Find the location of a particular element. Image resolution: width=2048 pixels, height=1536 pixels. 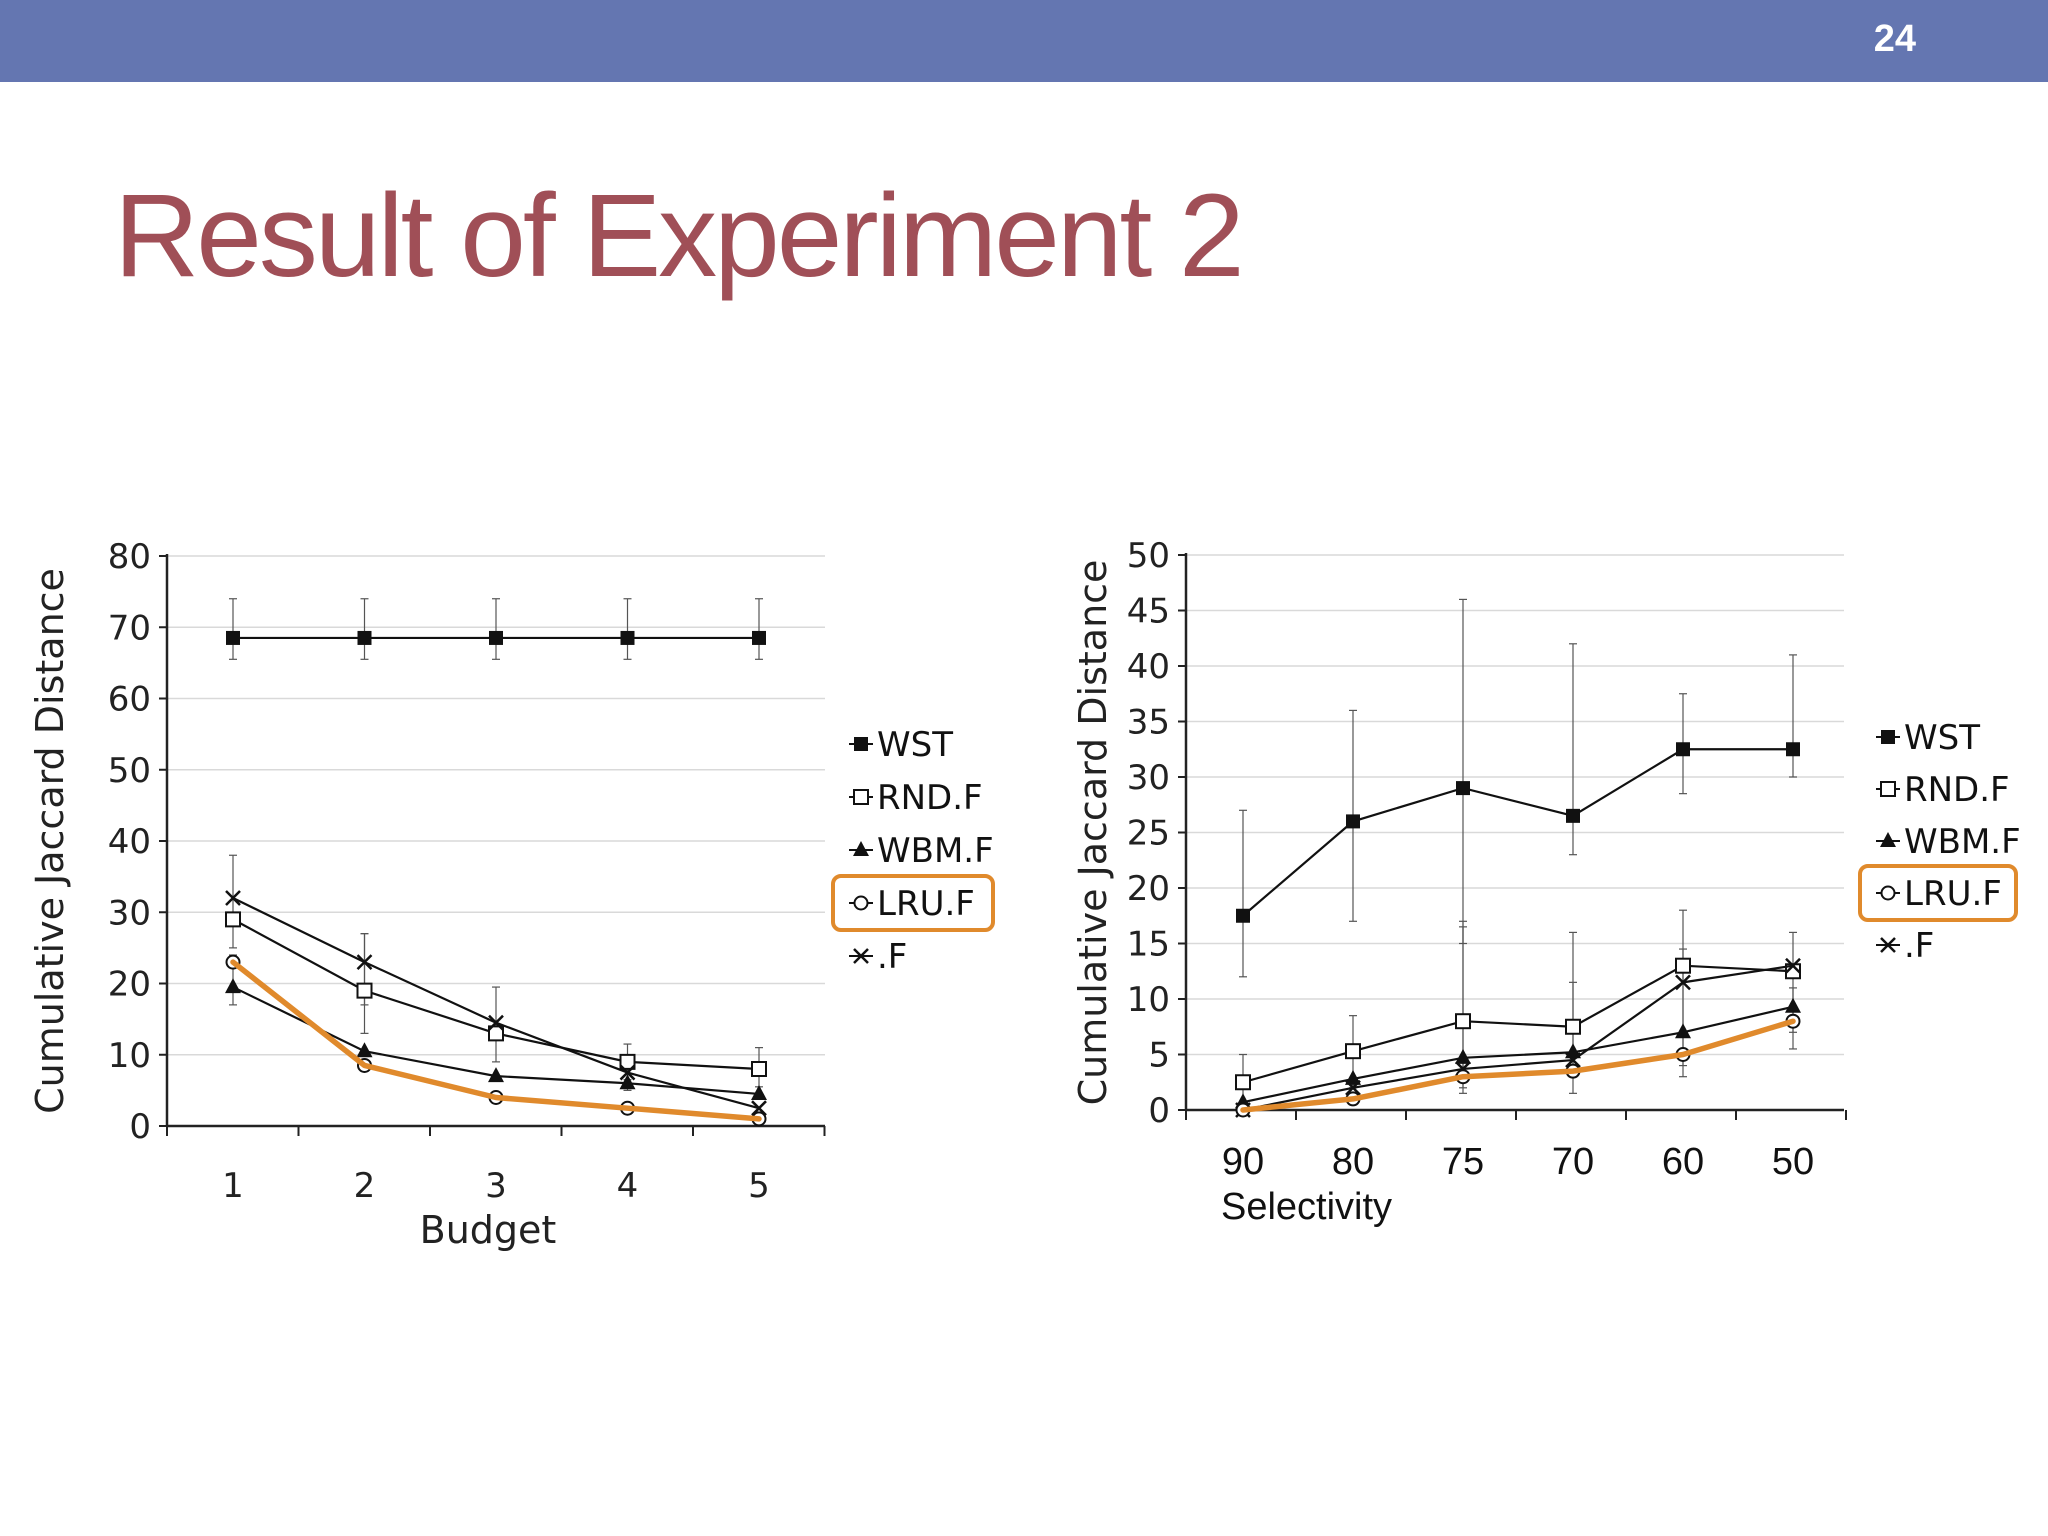

slide-title: Result of Experiment 2 is located at coordinates (679, 236).